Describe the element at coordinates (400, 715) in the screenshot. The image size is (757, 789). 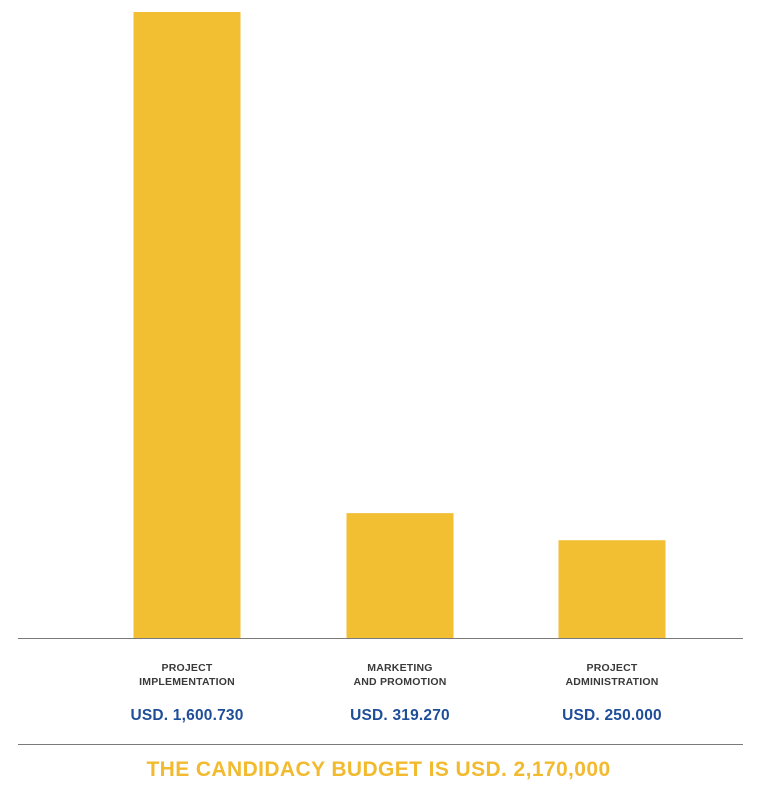
I see `value-label-marketing-and-promotion: USD. 319.270` at that location.